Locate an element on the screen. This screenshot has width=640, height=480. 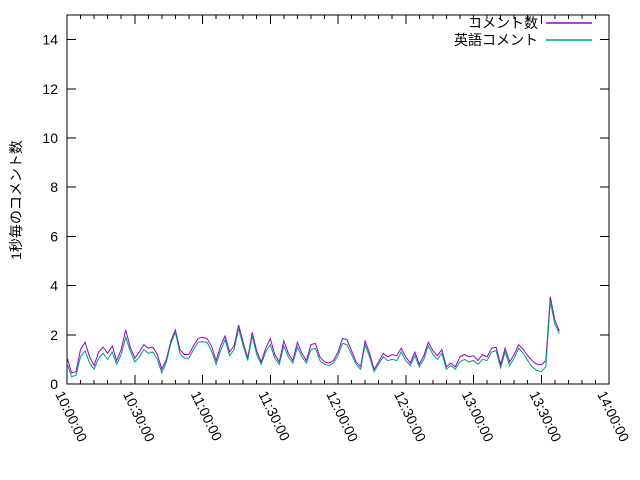
y-tick-label: 4 is located at coordinates (54, 286).